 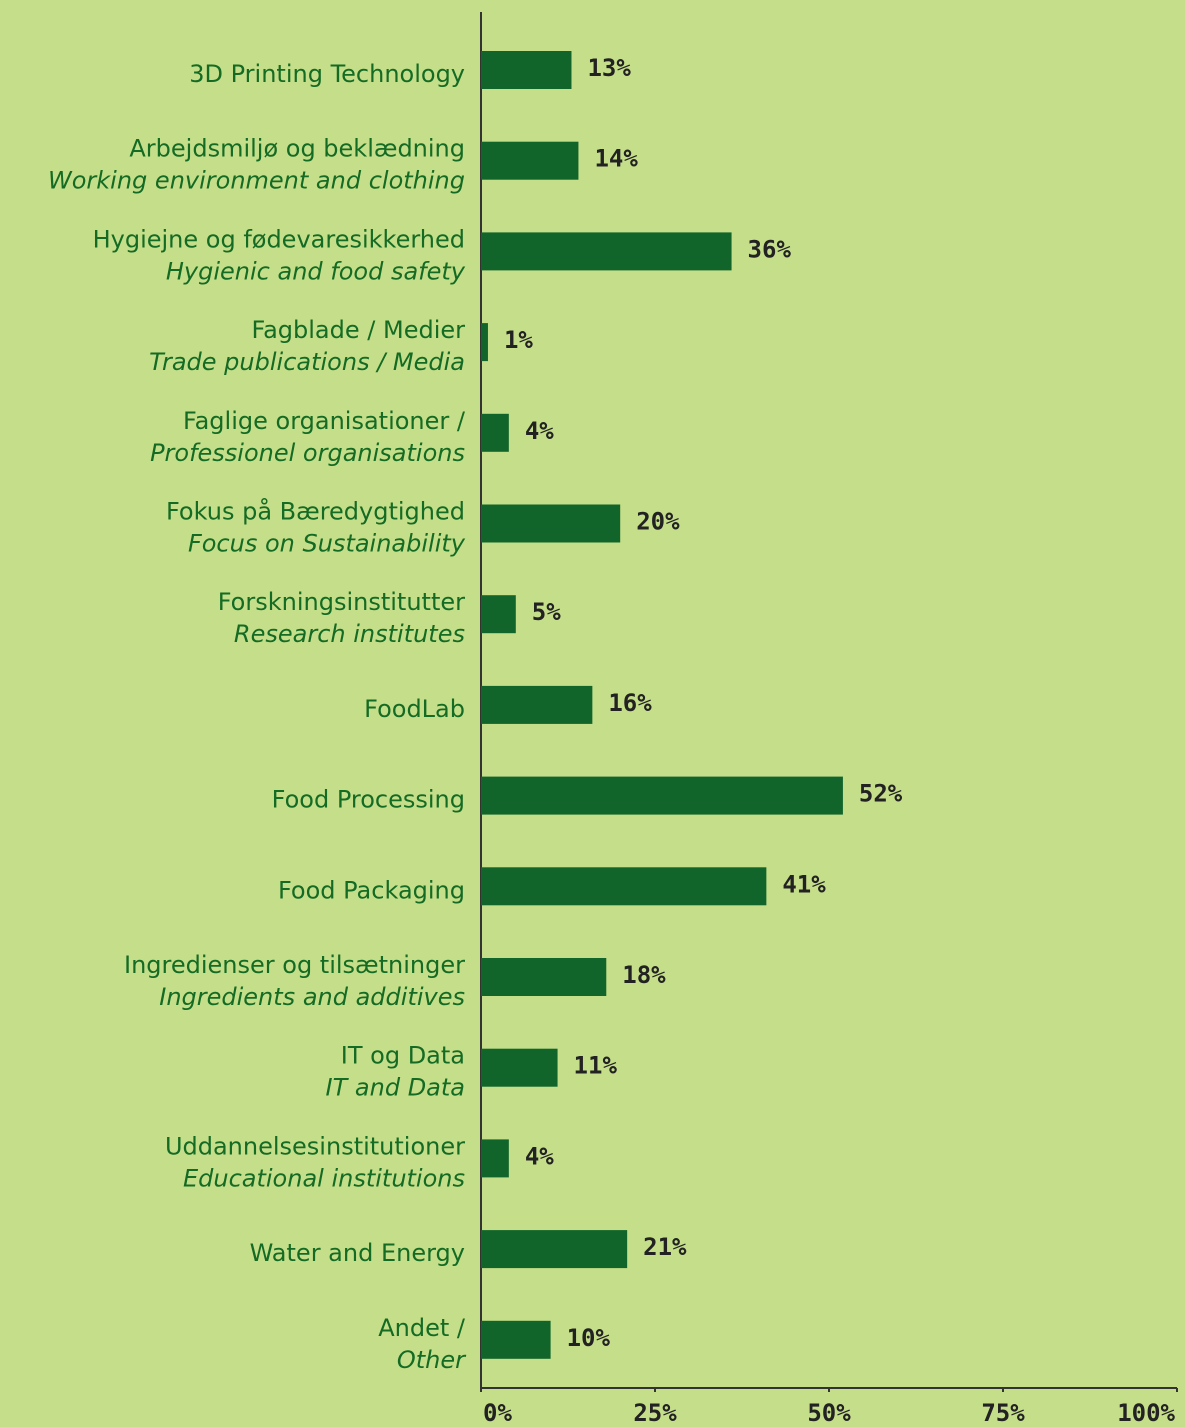 What do you see at coordinates (279, 239) in the screenshot?
I see `category-label: Hygiejne og fødevaresikkerhed` at bounding box center [279, 239].